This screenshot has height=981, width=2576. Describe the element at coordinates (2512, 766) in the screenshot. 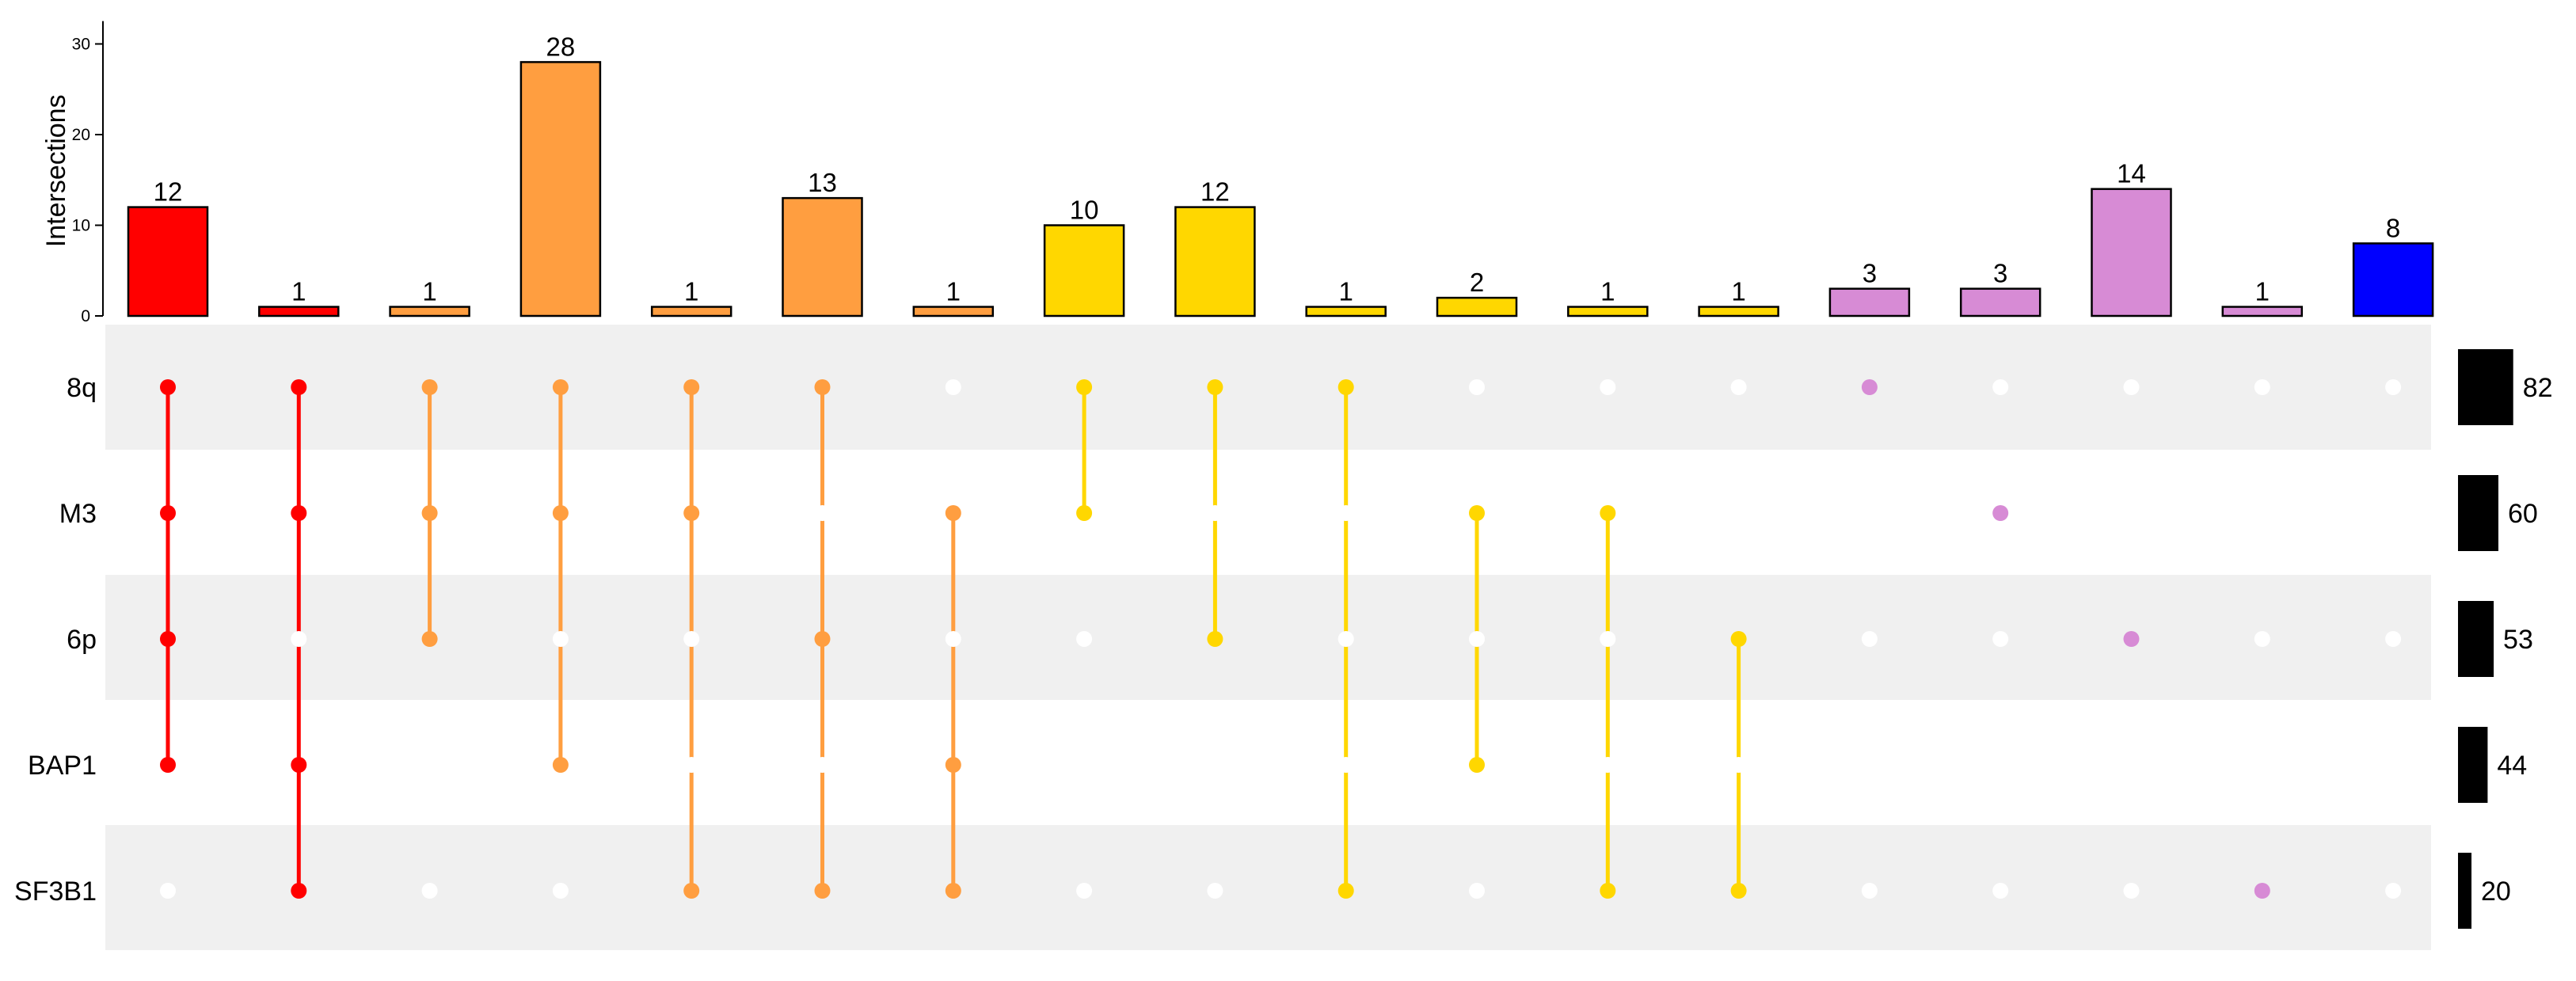

I see `set-size-label: 44` at that location.